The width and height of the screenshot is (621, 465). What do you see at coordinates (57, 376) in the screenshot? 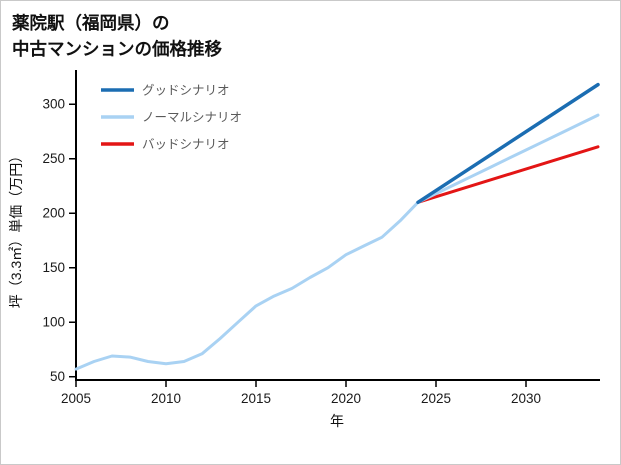
I see `y-tick-label: 50` at bounding box center [57, 376].